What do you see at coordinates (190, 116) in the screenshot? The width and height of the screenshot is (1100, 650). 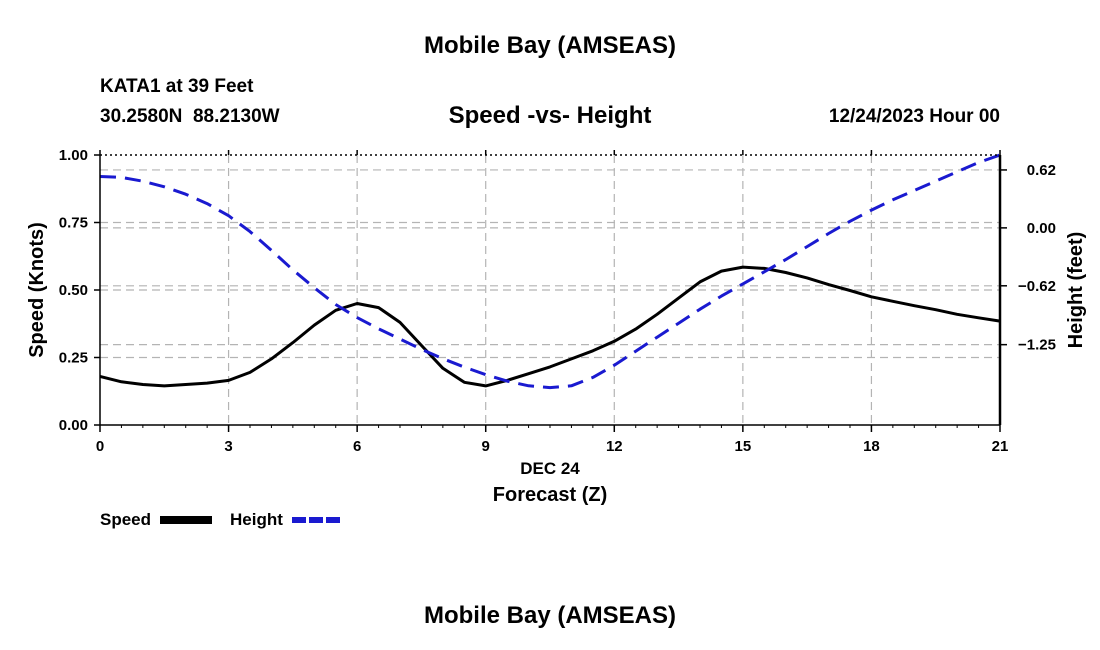 I see `coordinates-label: 30.2580N 88.2130W` at bounding box center [190, 116].